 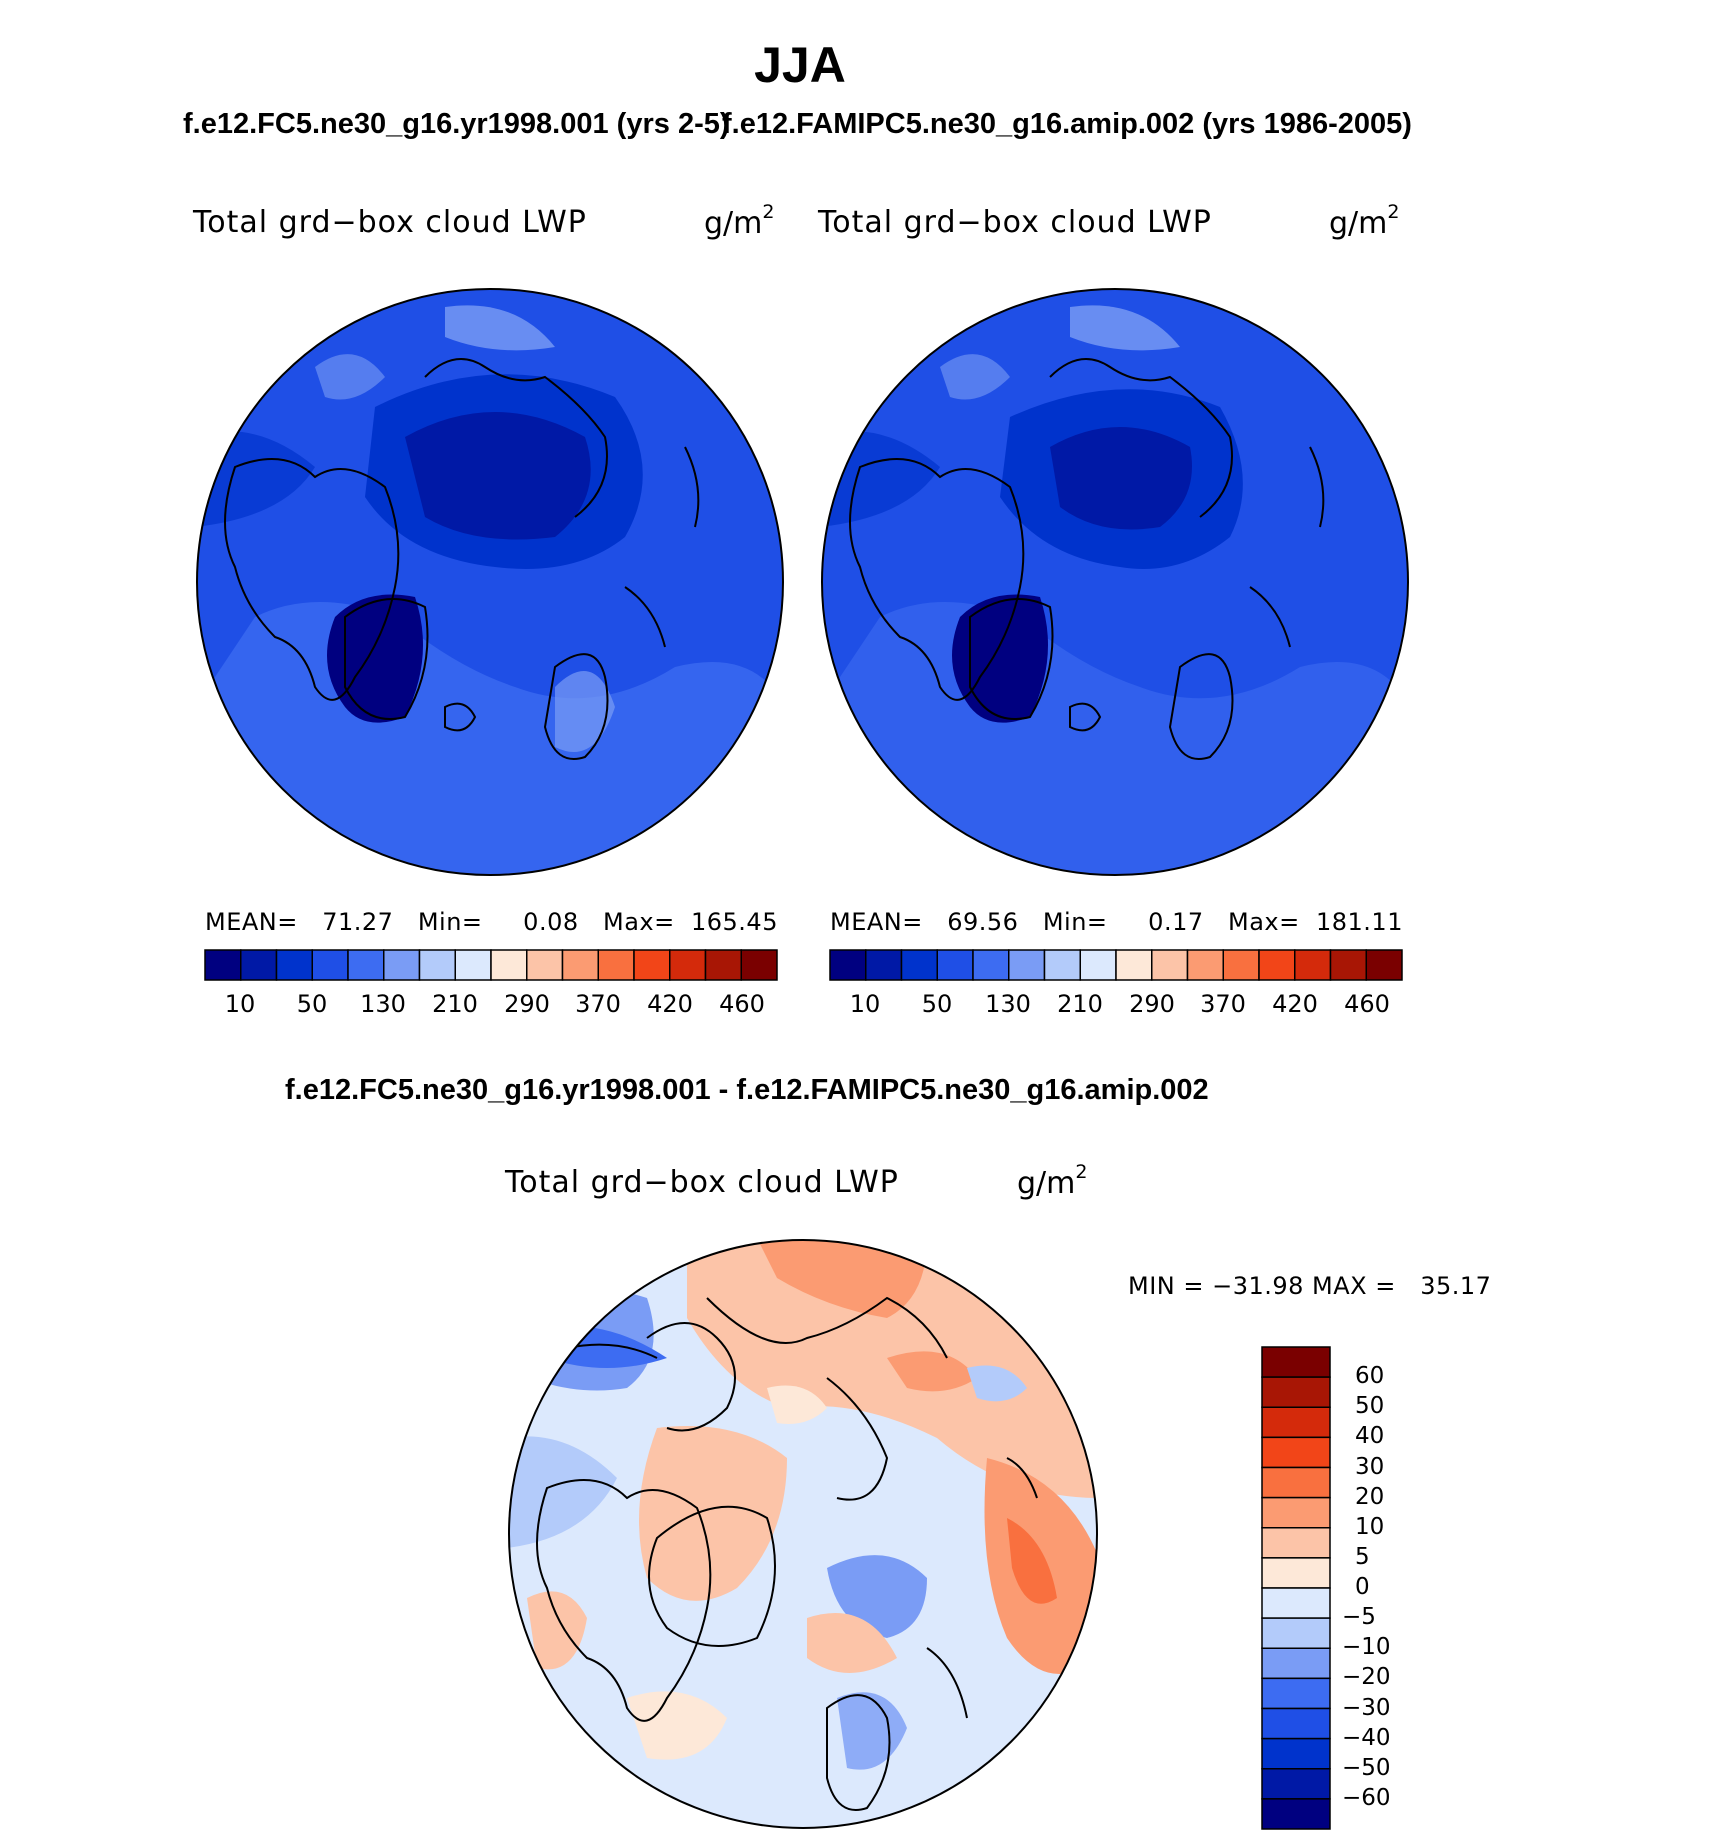 What do you see at coordinates (1366, 1737) in the screenshot?
I see `colorbar-diff-label: −40` at bounding box center [1366, 1737].